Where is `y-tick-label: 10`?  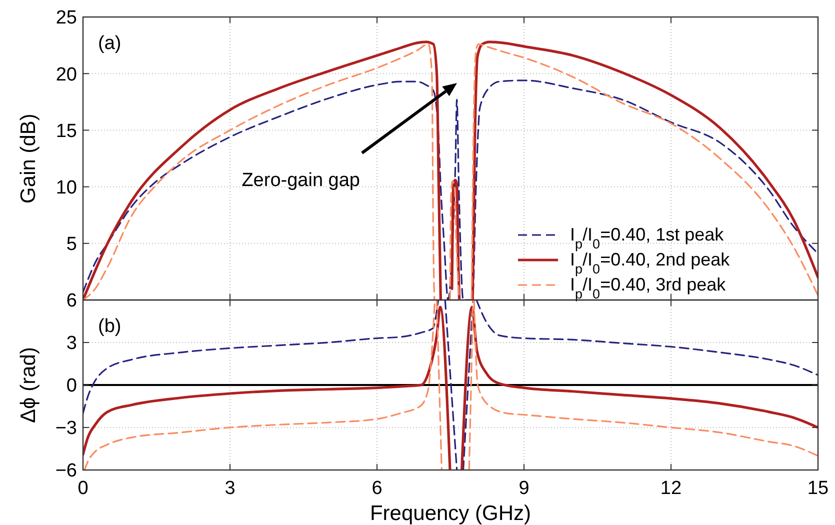 y-tick-label: 10 is located at coordinates (66, 187).